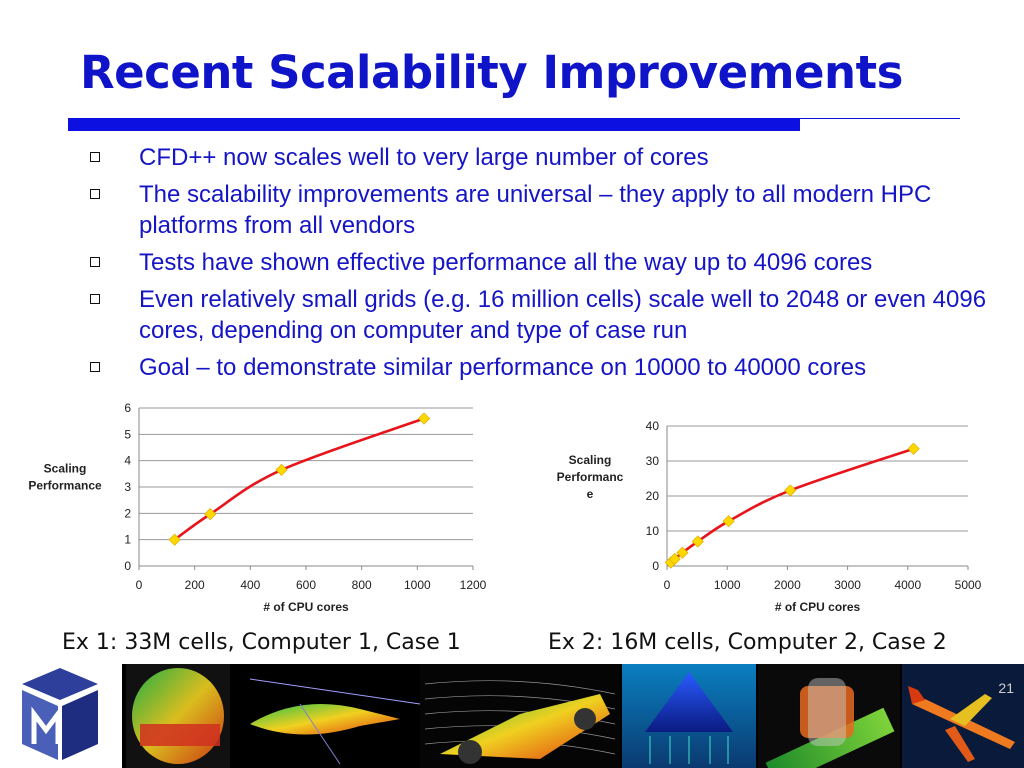 The width and height of the screenshot is (1024, 768). Describe the element at coordinates (747, 642) in the screenshot. I see `chart-2-caption: Ex 2: 16M cells, Computer 2, Case 2` at that location.